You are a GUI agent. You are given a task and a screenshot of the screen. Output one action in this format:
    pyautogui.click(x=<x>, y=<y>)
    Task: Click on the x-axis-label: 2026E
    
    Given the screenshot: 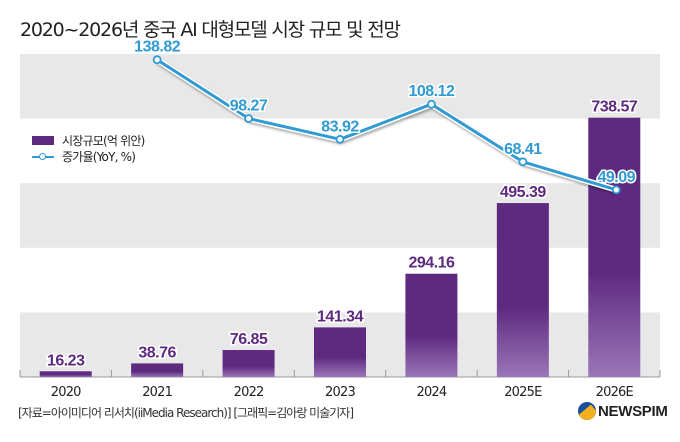 What is the action you would take?
    pyautogui.click(x=615, y=392)
    